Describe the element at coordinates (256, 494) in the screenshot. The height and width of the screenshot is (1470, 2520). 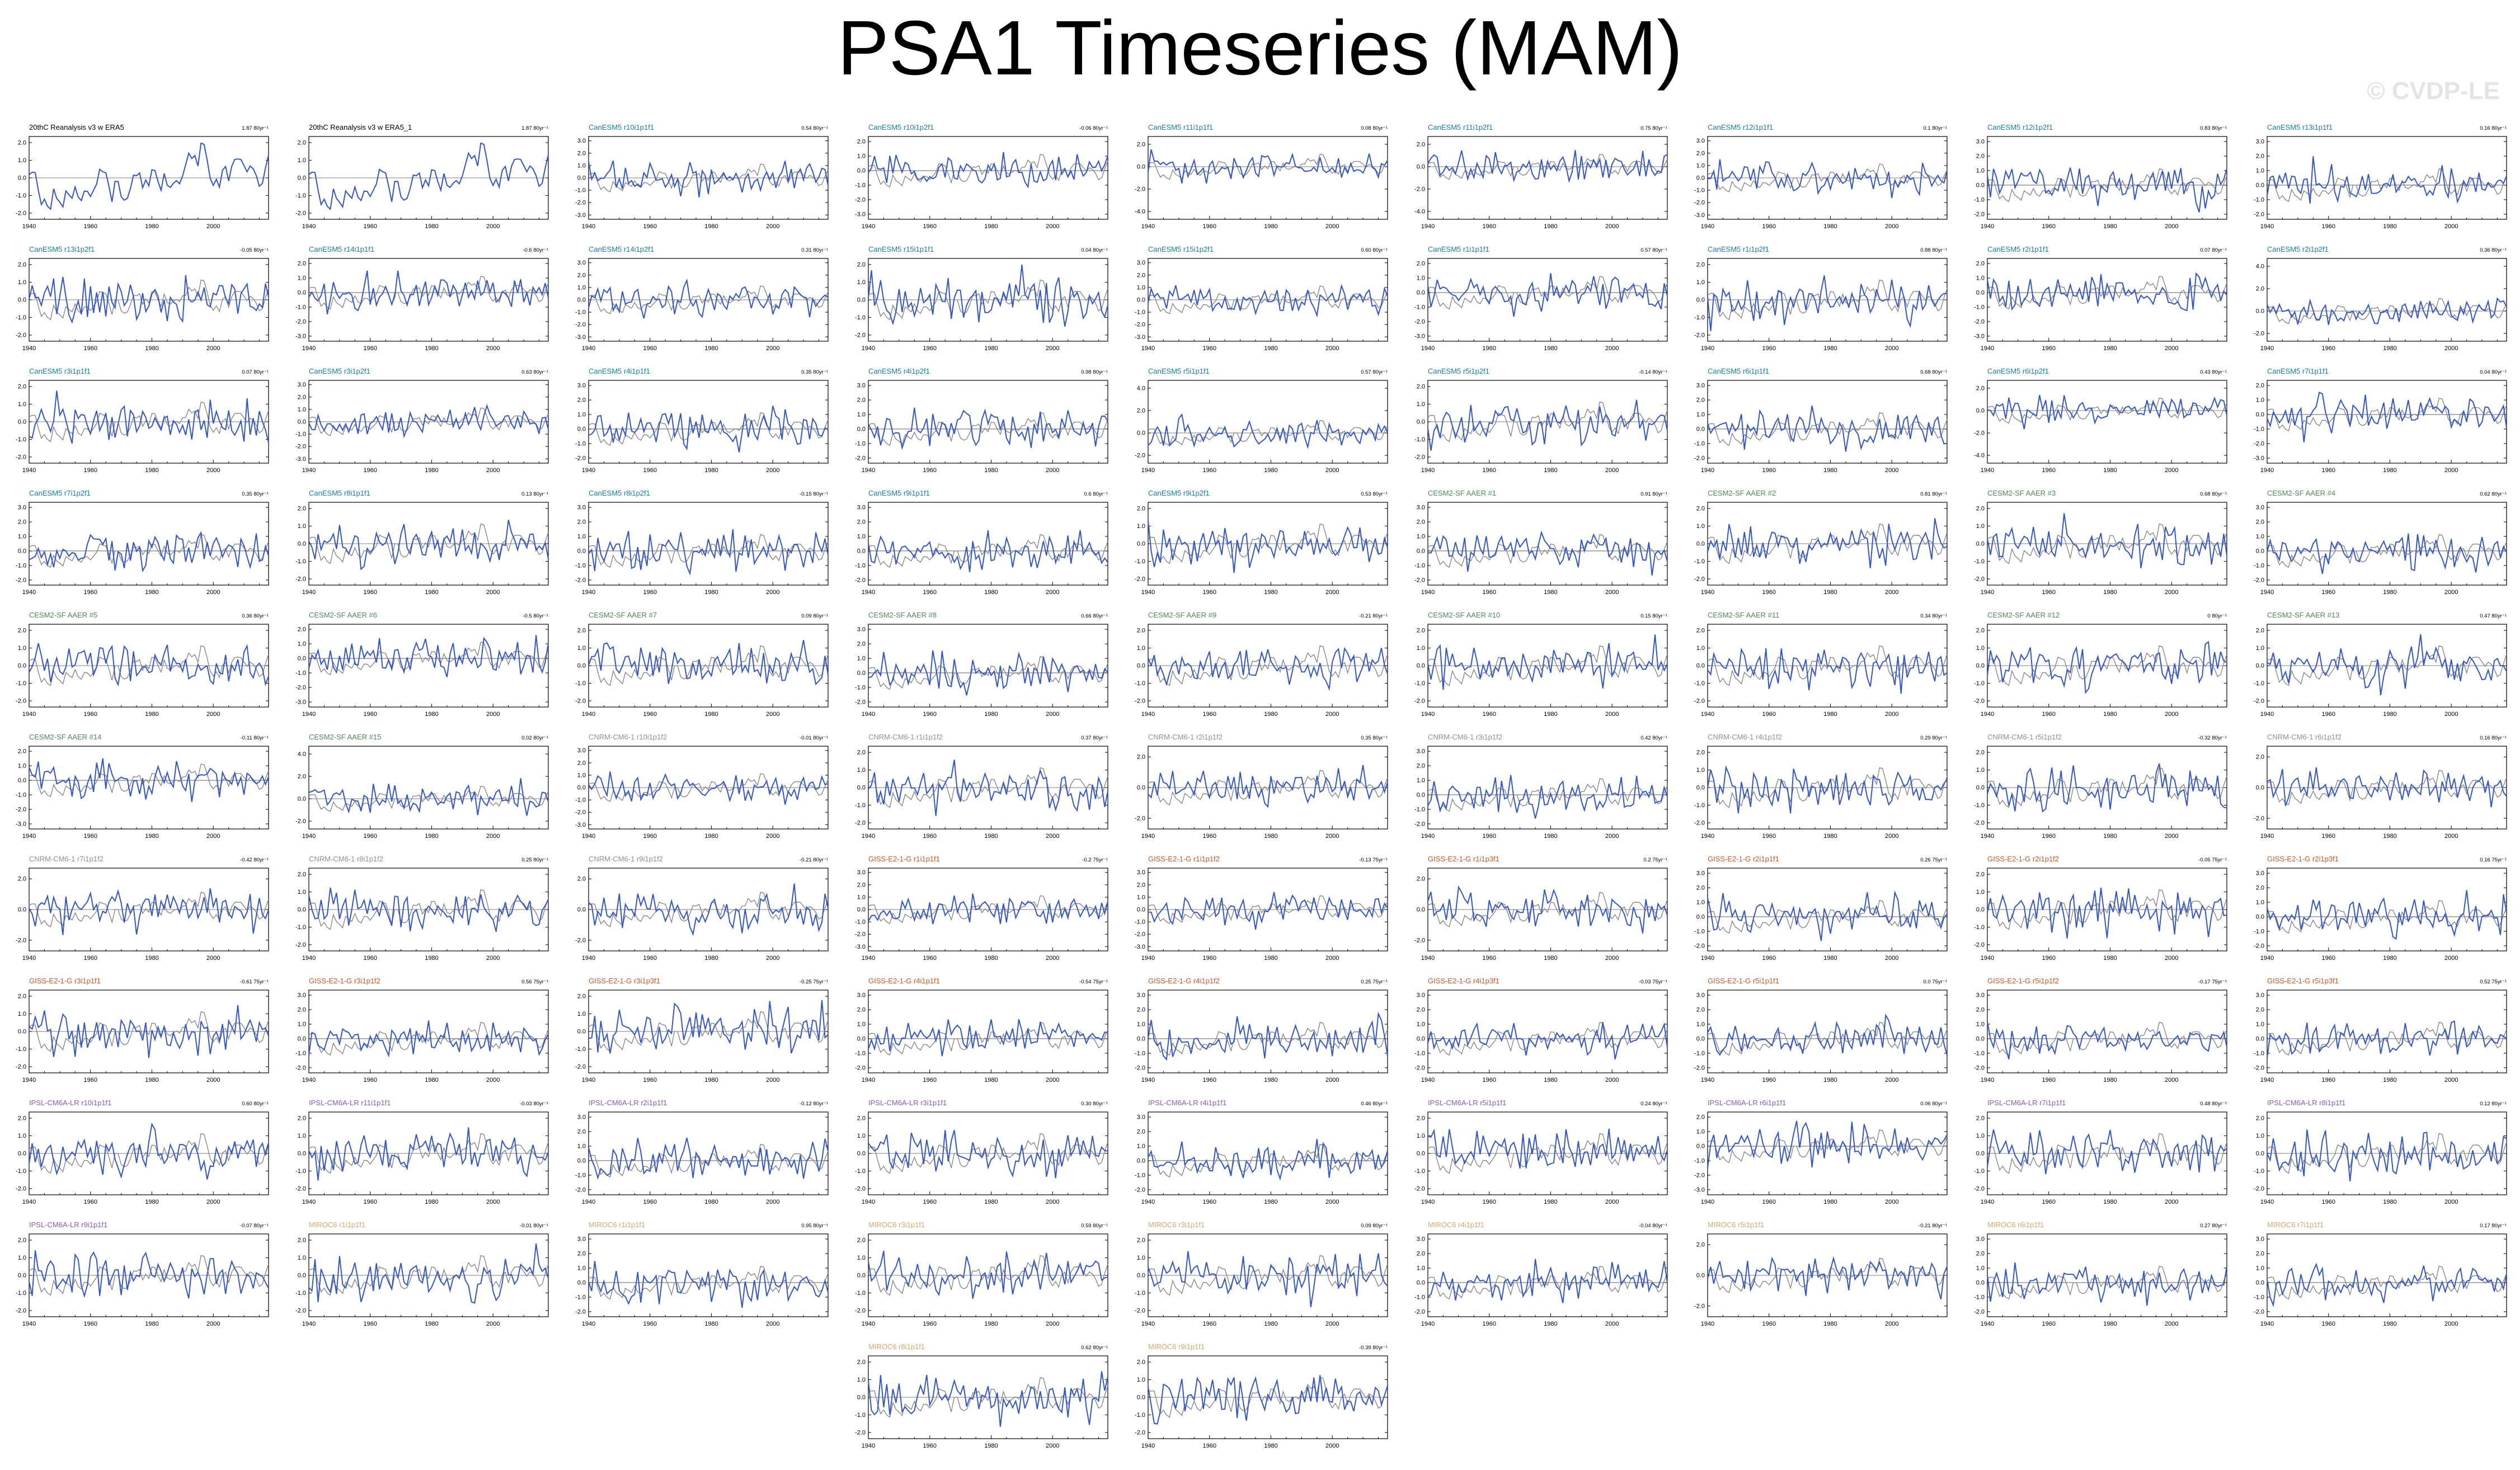
I see `panel-trend: 0.35 80yr⁻¹` at that location.